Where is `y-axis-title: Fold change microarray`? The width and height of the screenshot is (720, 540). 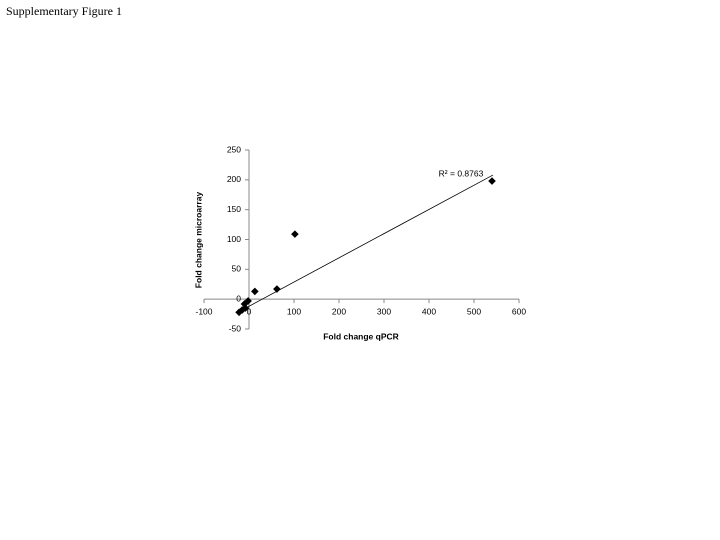 y-axis-title: Fold change microarray is located at coordinates (198, 240).